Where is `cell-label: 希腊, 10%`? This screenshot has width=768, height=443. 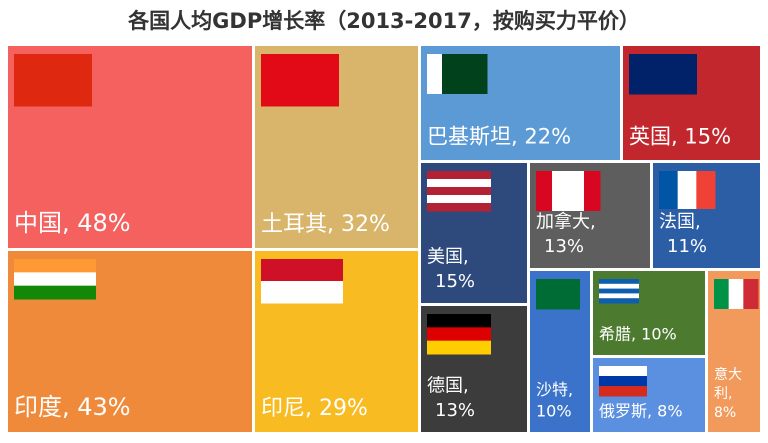 cell-label: 希腊, 10% is located at coordinates (638, 334).